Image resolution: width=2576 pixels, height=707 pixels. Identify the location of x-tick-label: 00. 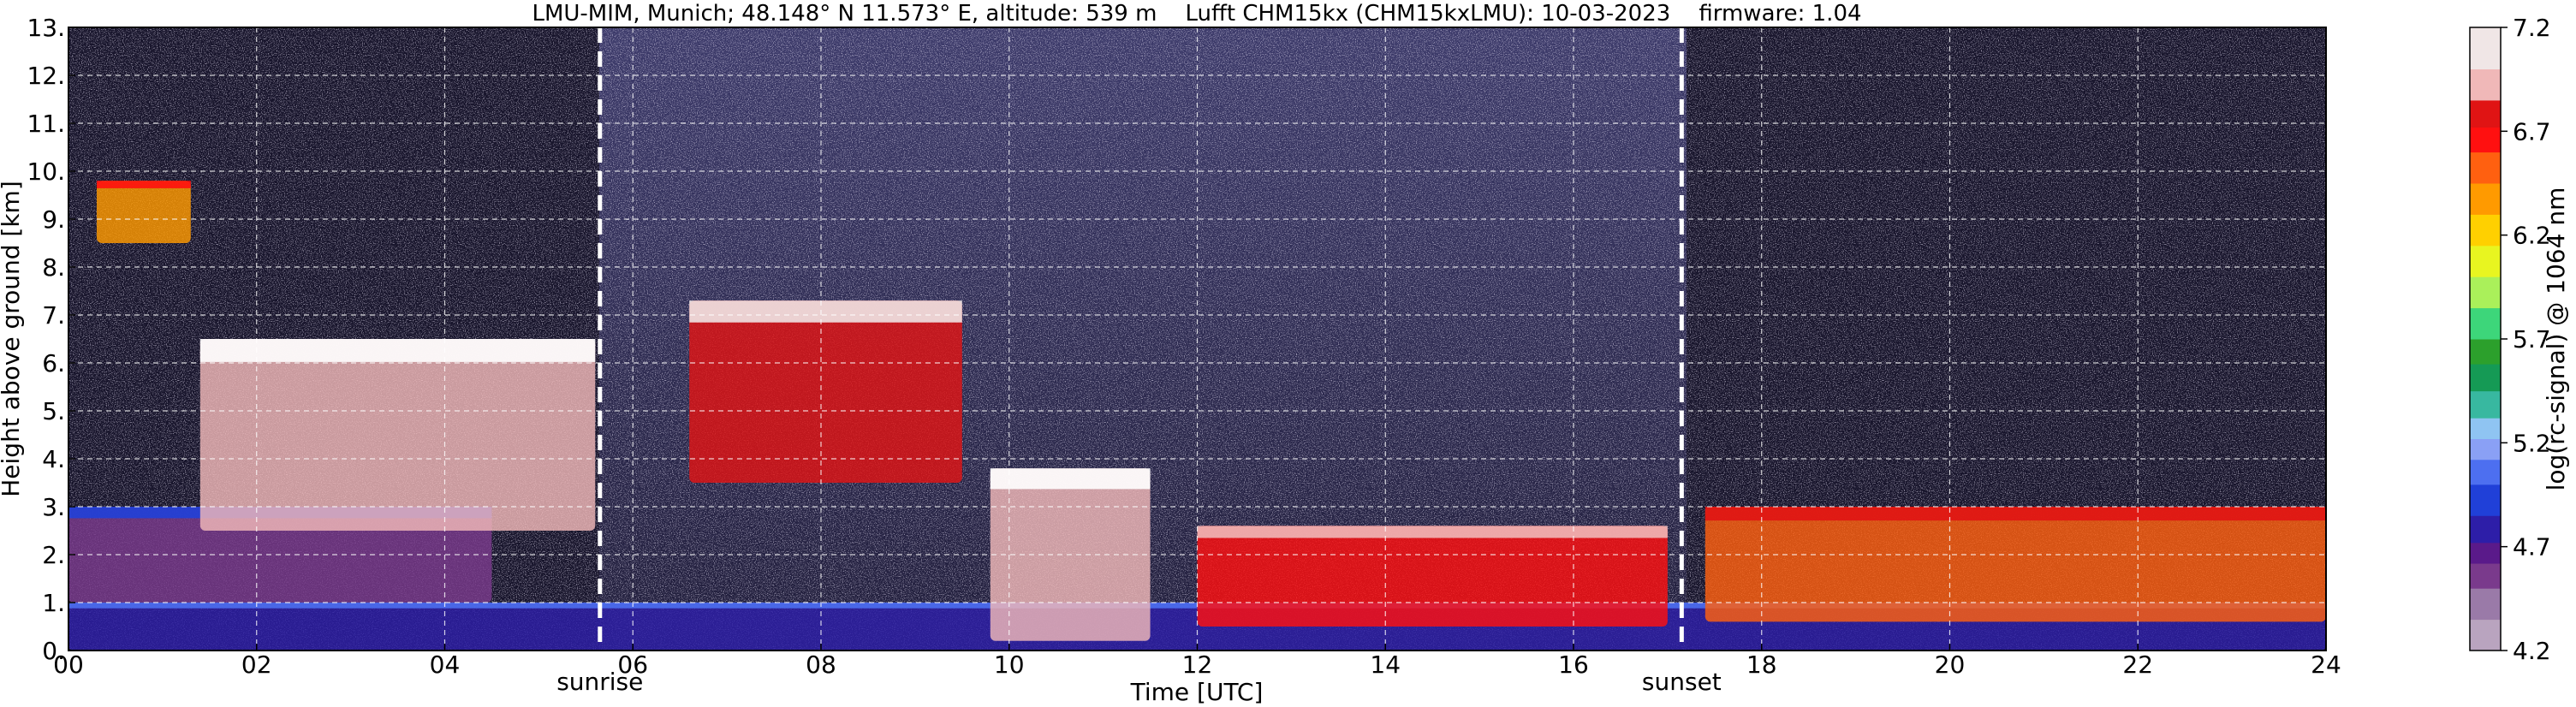
(68, 665).